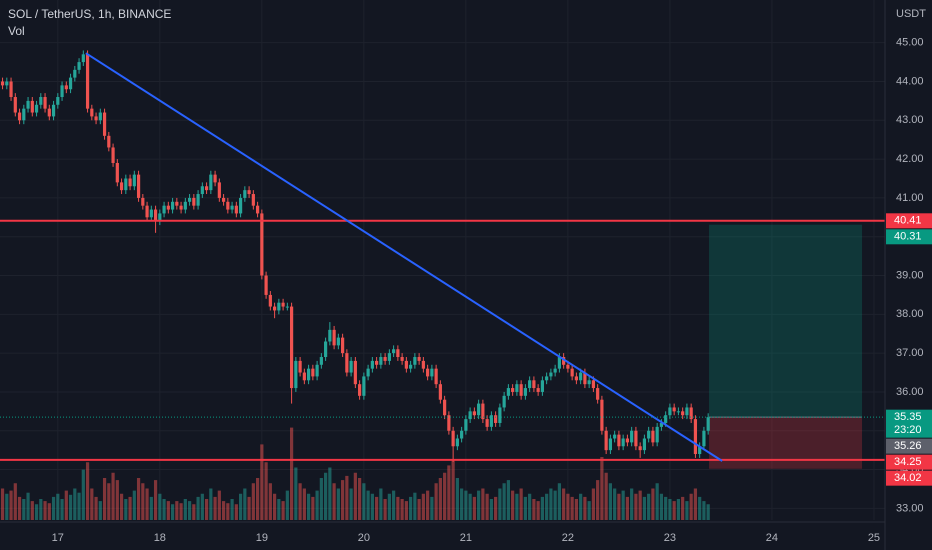 The image size is (932, 550). I want to click on y-tick-label: 45.00, so click(910, 43).